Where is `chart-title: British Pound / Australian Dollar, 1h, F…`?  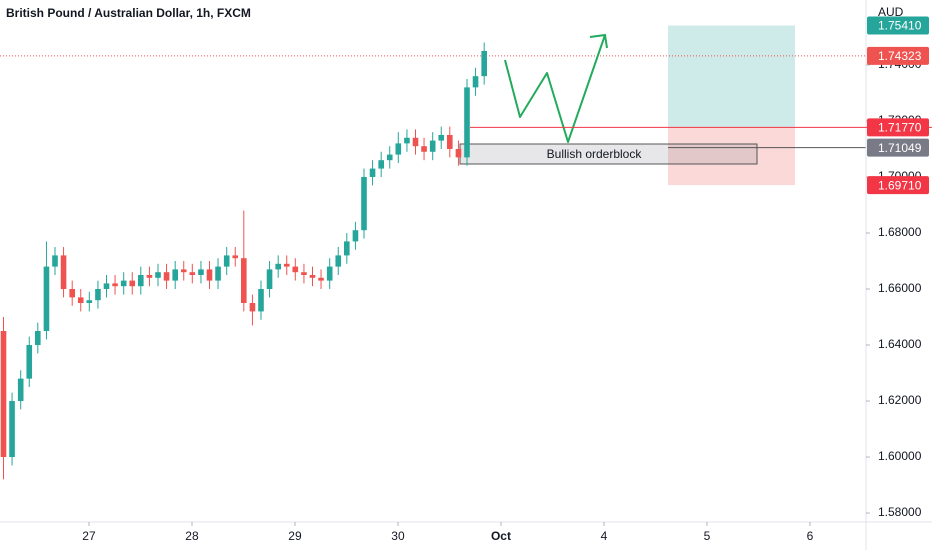
chart-title: British Pound / Australian Dollar, 1h, F… is located at coordinates (128, 13).